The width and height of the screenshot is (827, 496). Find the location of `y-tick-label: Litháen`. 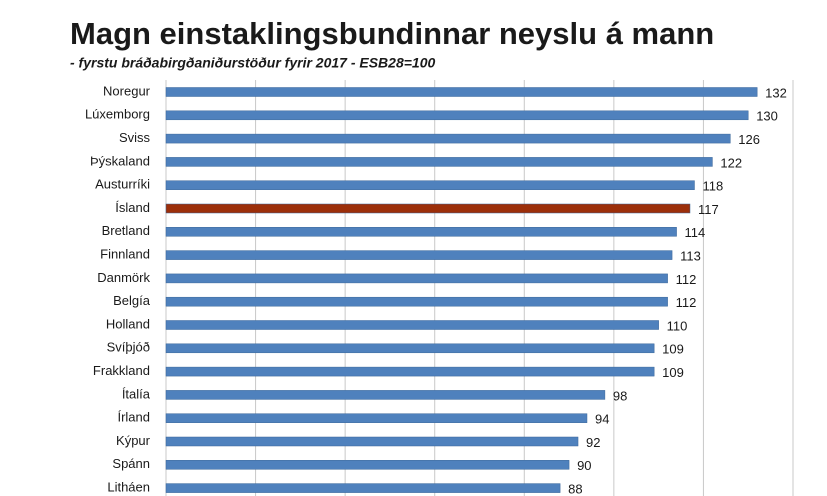

y-tick-label: Litháen is located at coordinates (128, 487).